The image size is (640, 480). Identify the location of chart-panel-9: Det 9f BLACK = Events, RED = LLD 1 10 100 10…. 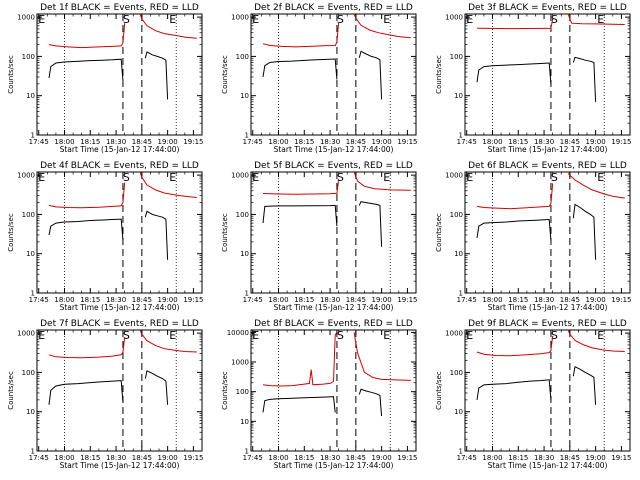
(533, 394).